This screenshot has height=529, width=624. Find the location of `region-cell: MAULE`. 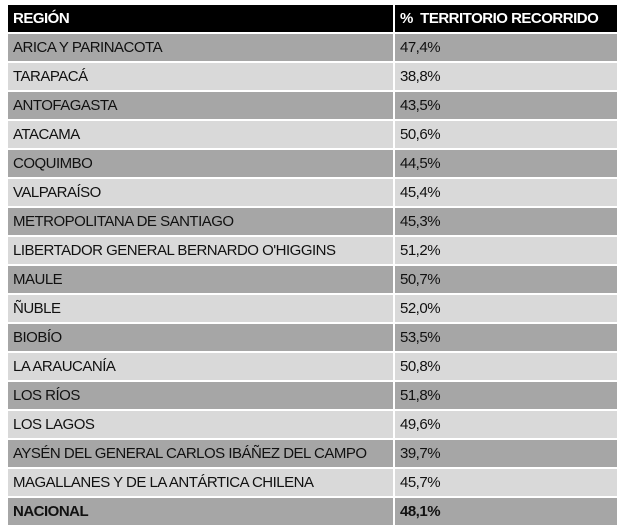

region-cell: MAULE is located at coordinates (200, 279).